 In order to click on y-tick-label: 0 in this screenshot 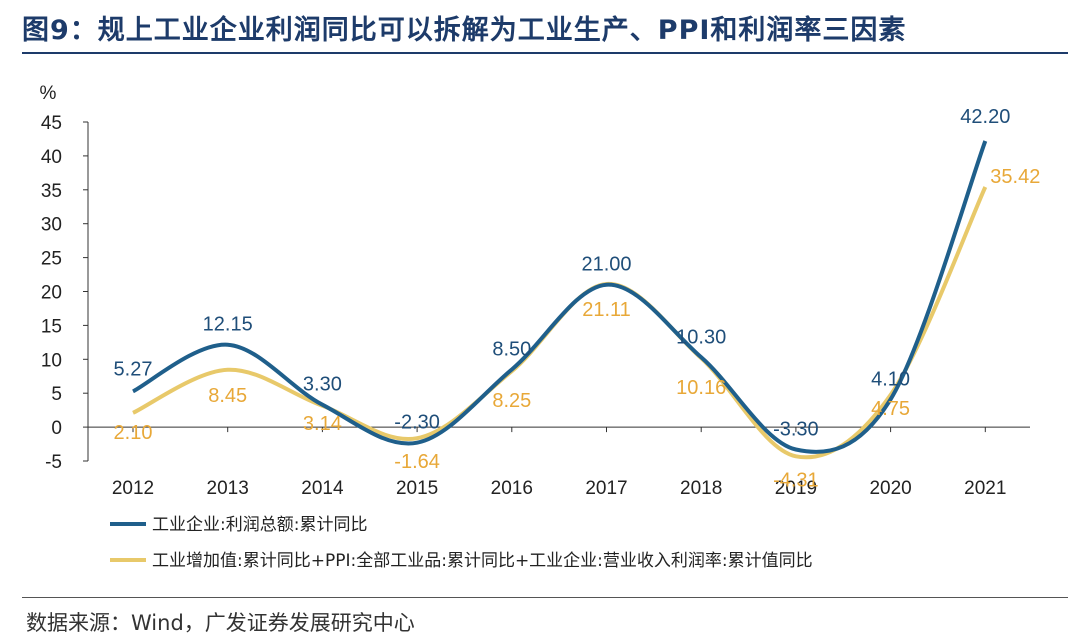, I will do `click(56, 428)`.